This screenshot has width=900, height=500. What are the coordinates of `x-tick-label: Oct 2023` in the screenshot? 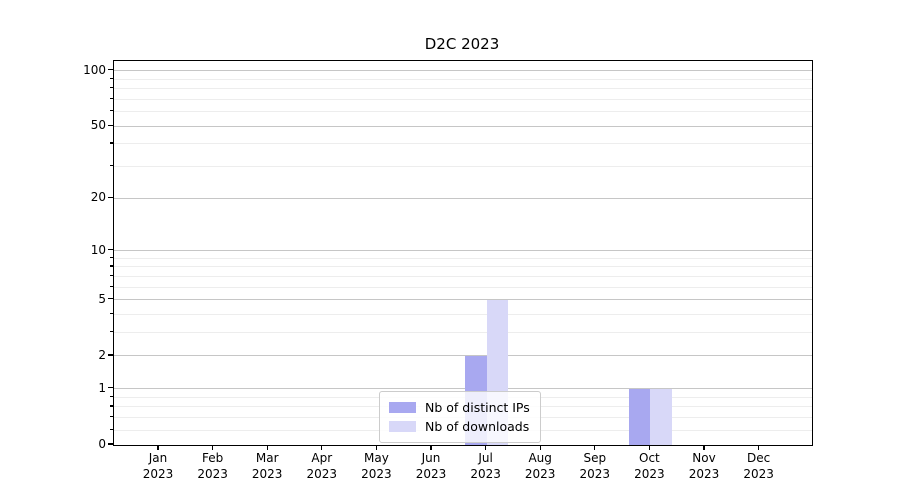 It's located at (649, 466).